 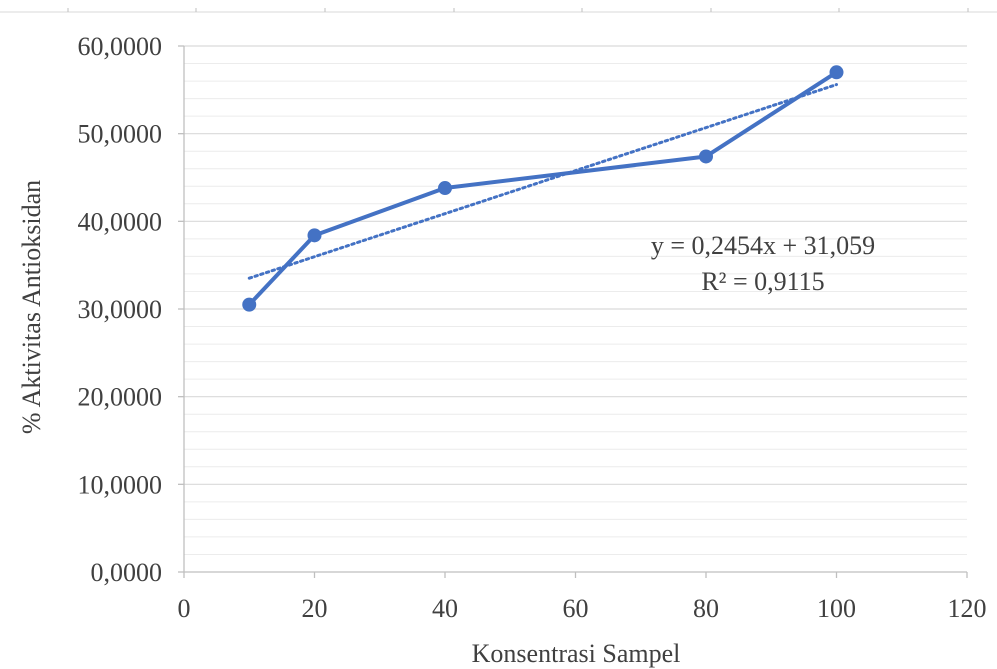 What do you see at coordinates (120, 221) in the screenshot?
I see `y-tick-label: 40,0000` at bounding box center [120, 221].